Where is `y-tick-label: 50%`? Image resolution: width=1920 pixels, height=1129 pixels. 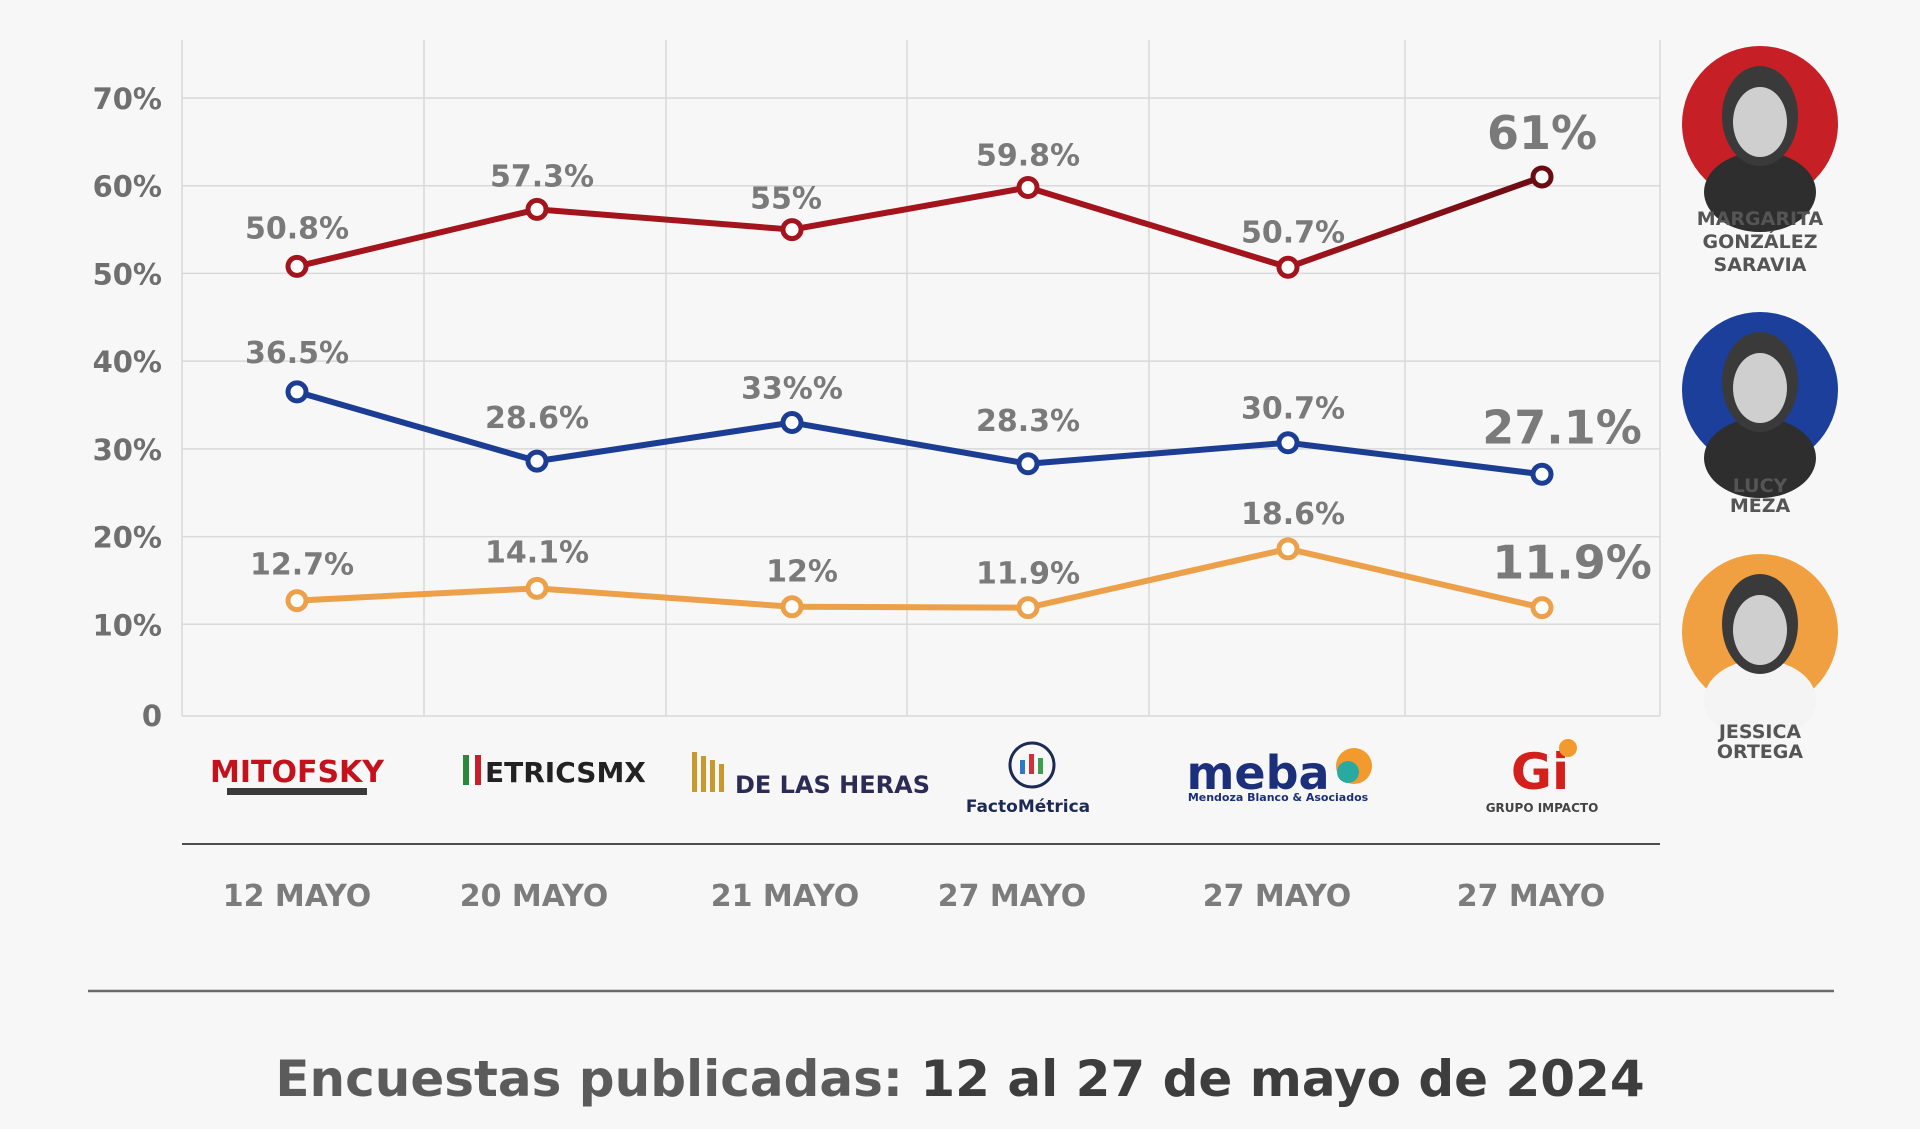 y-tick-label: 50% is located at coordinates (127, 274).